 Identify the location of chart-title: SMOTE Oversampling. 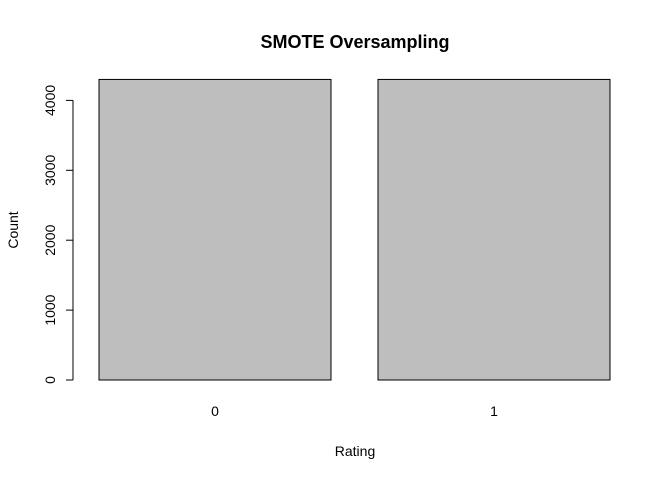
(354, 42).